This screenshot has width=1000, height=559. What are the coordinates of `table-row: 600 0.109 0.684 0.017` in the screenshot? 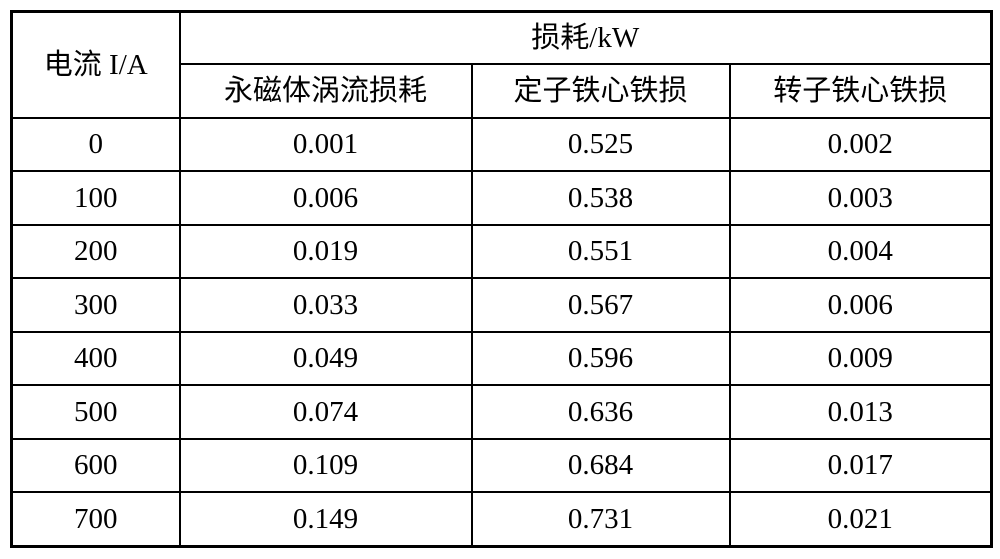 It's located at (501, 465).